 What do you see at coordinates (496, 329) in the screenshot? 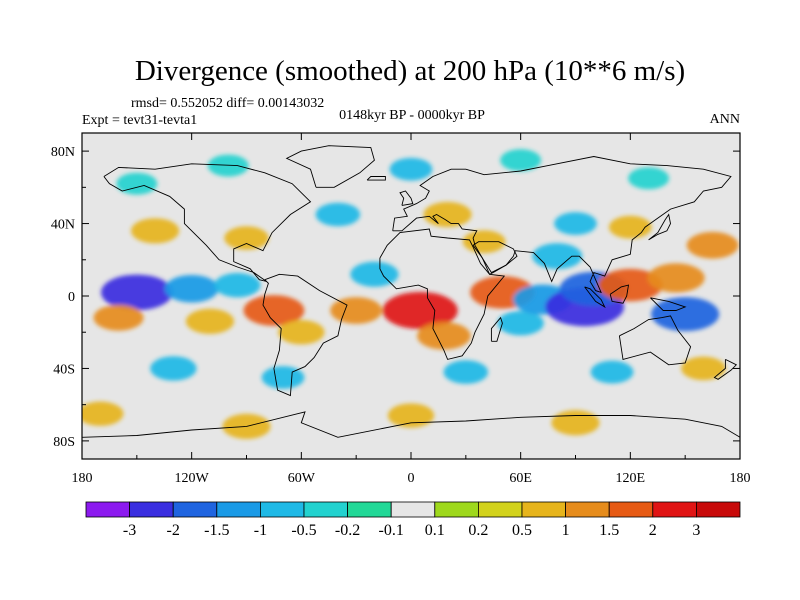
I see `coastline-madagascar` at bounding box center [496, 329].